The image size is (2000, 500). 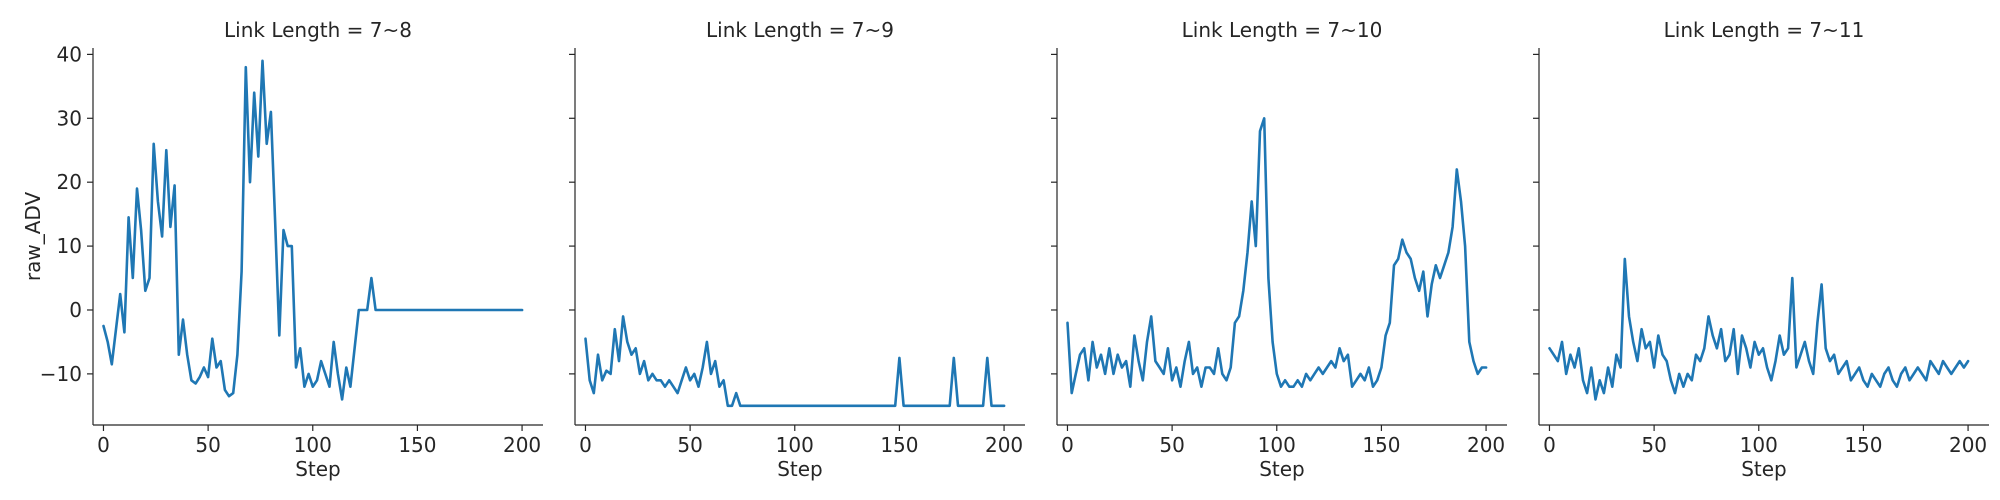 What do you see at coordinates (61, 374) in the screenshot?
I see `y-tick-label: −10` at bounding box center [61, 374].